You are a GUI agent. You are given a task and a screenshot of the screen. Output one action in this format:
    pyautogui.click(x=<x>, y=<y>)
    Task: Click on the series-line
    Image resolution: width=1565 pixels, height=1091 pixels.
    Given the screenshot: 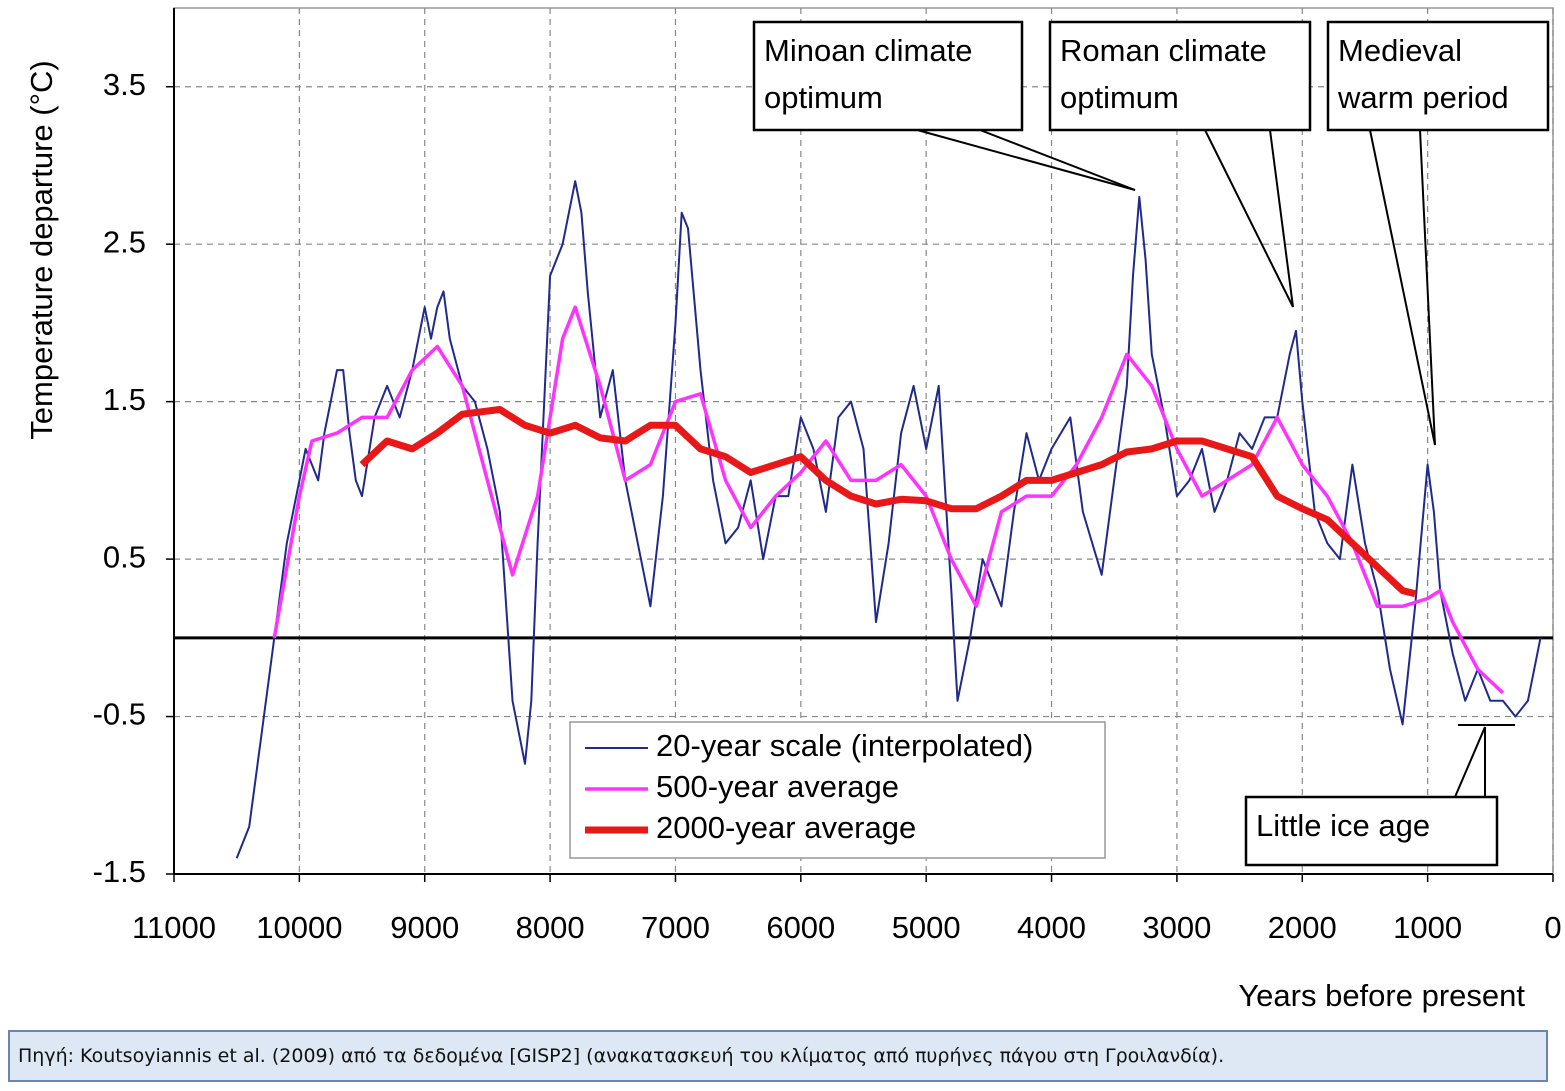 What is the action you would take?
    pyautogui.click(x=887, y=502)
    